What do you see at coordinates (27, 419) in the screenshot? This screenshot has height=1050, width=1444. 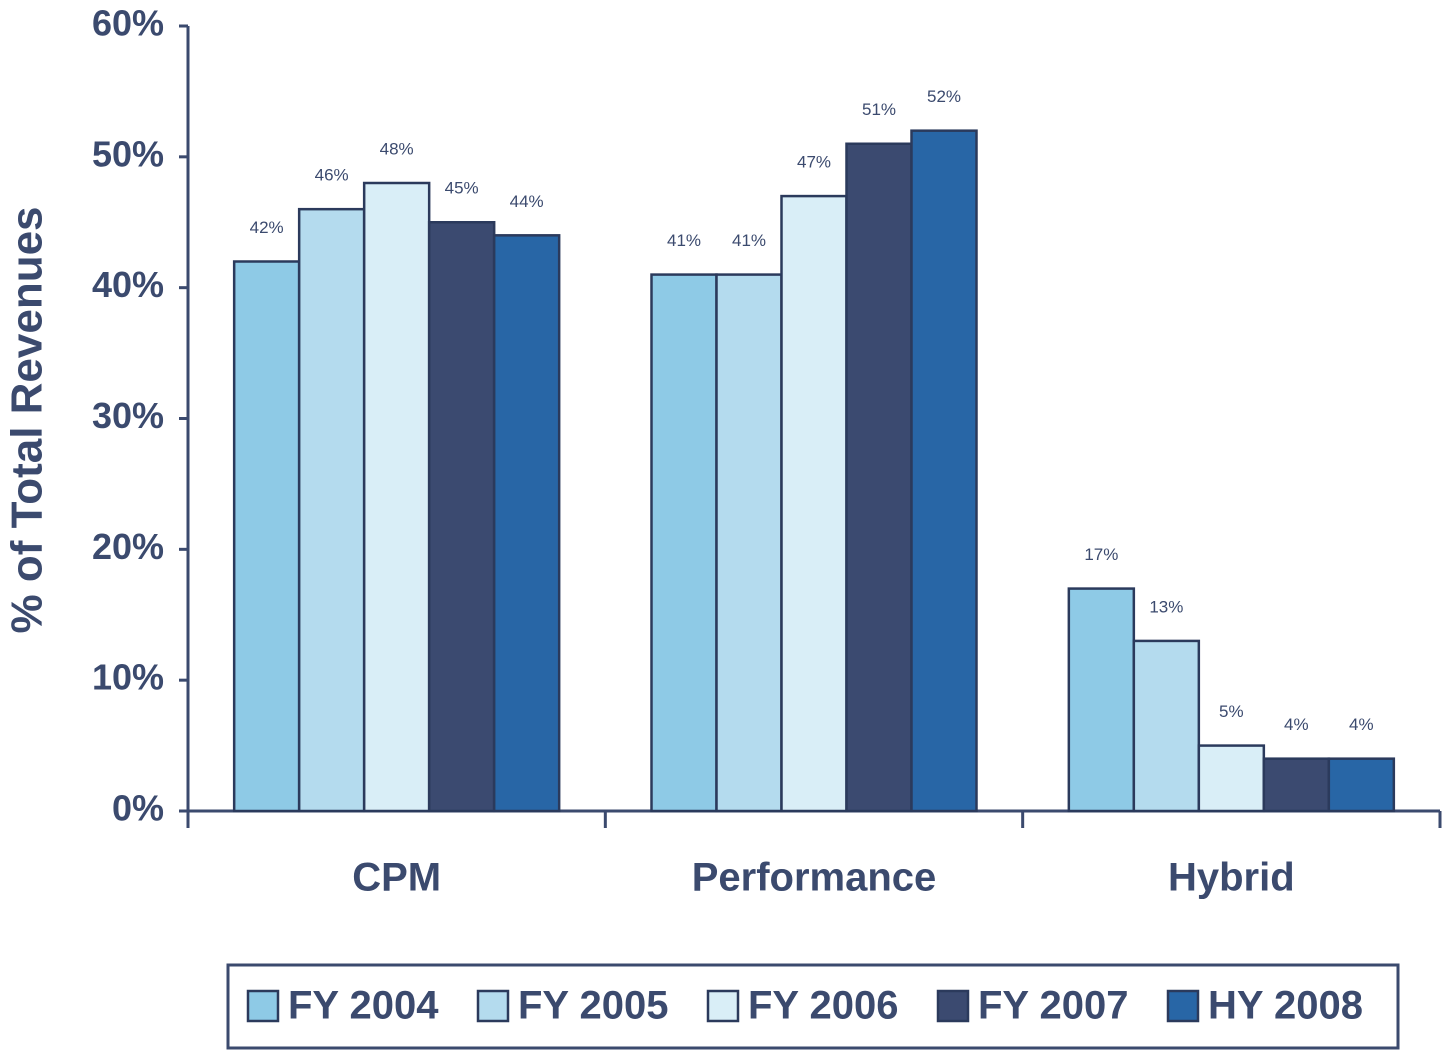 I see `y-axis-title: % of Total Revenues` at bounding box center [27, 419].